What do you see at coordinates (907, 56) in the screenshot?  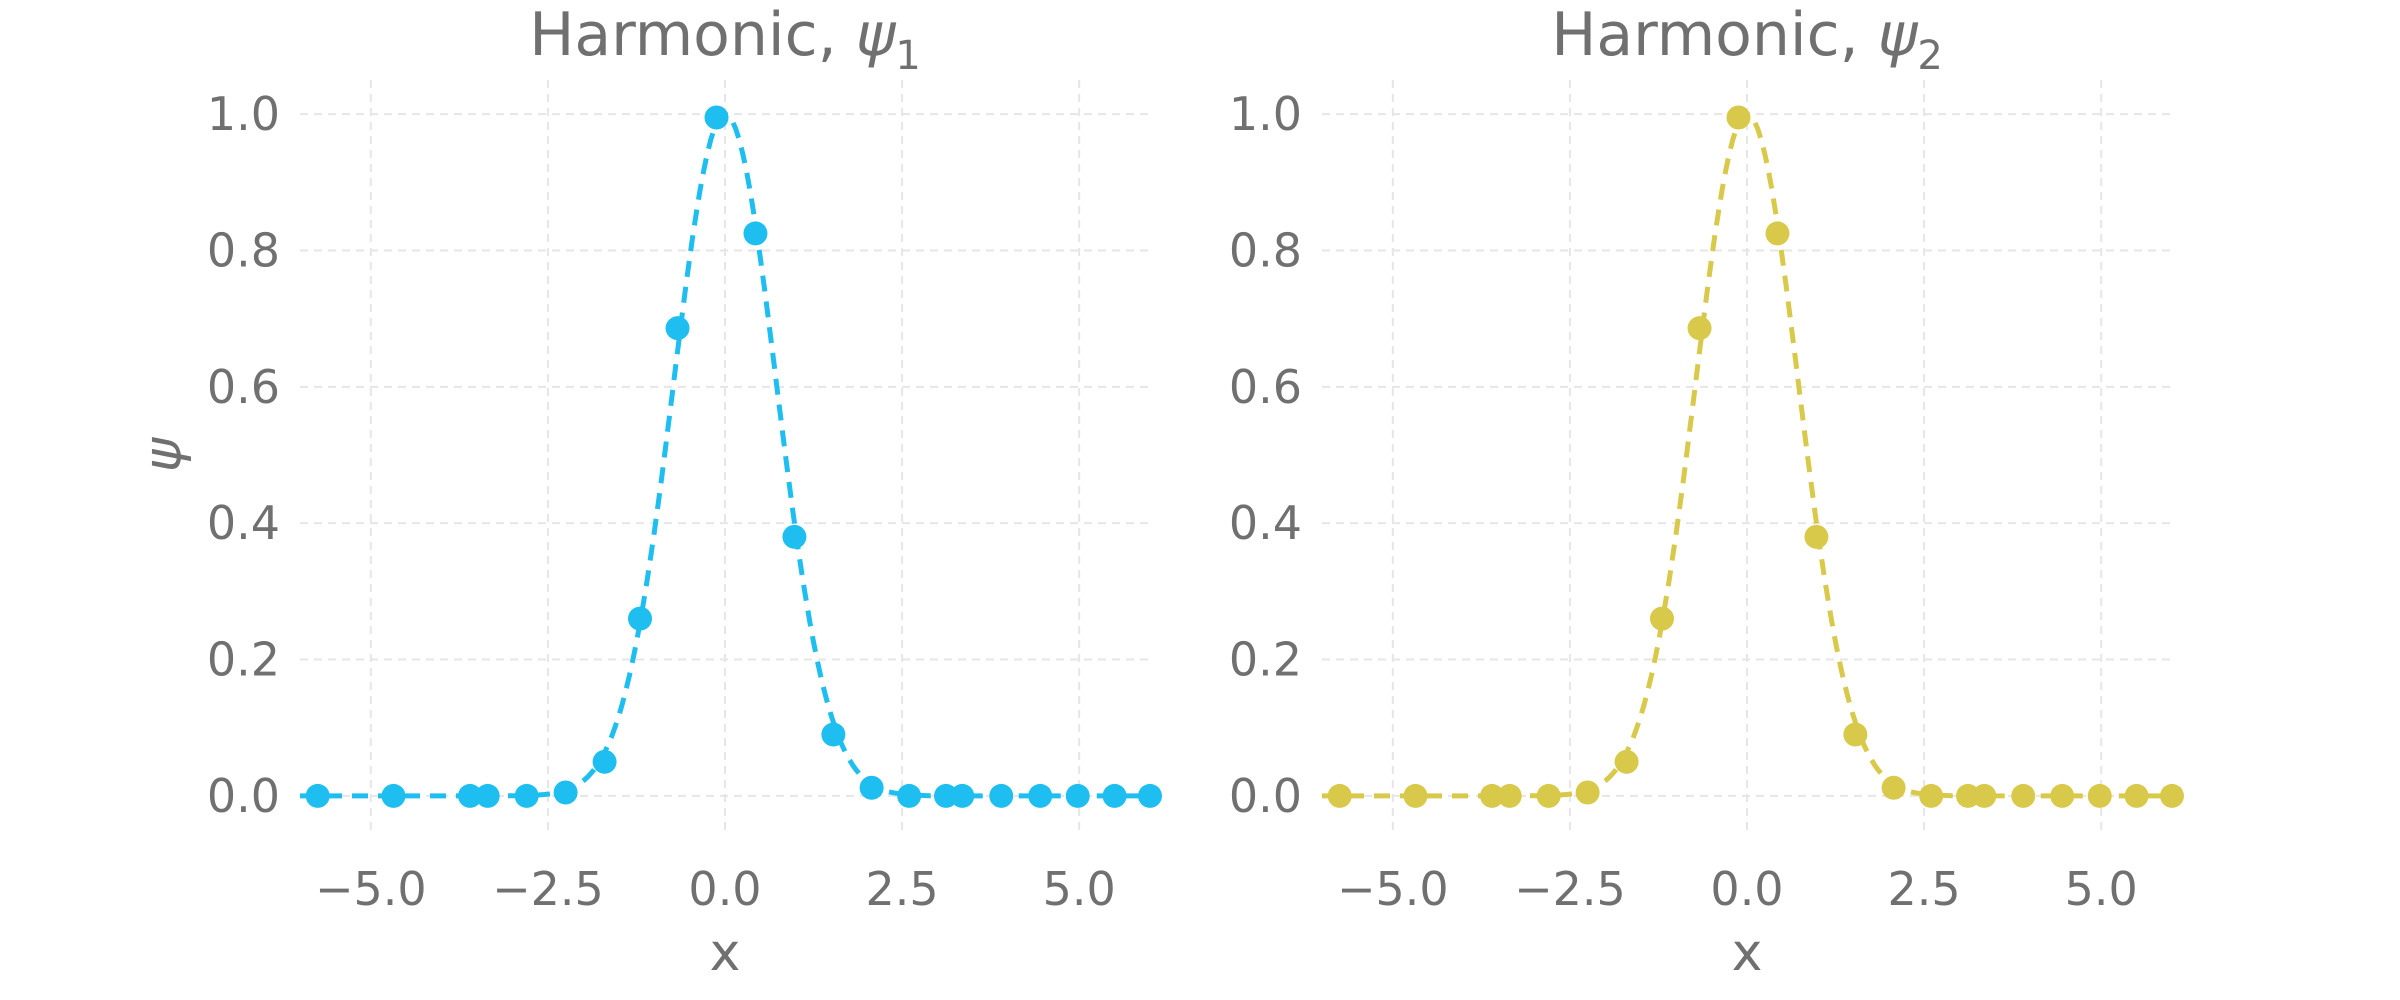 I see `chart-title-subscript: 1` at bounding box center [907, 56].